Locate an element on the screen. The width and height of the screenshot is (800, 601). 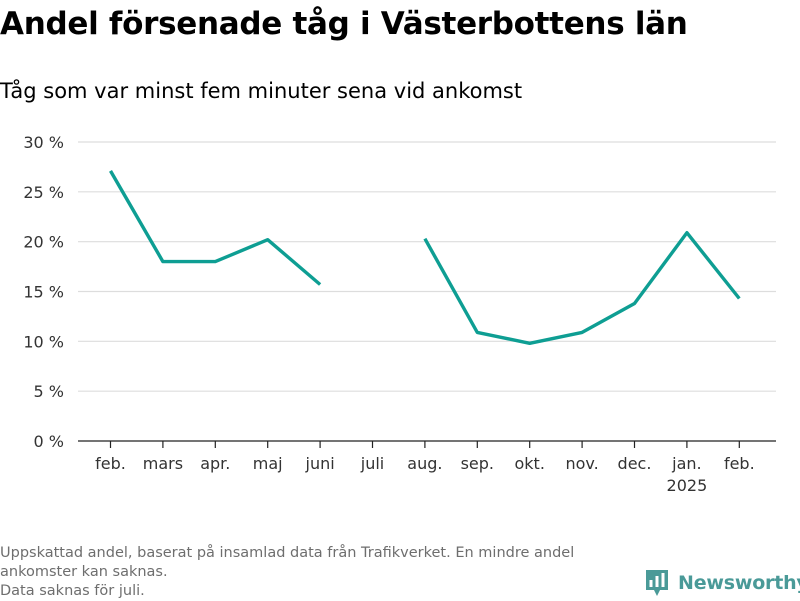
chart-title: Andel försenade tåg i Västerbottens län is located at coordinates (344, 24).